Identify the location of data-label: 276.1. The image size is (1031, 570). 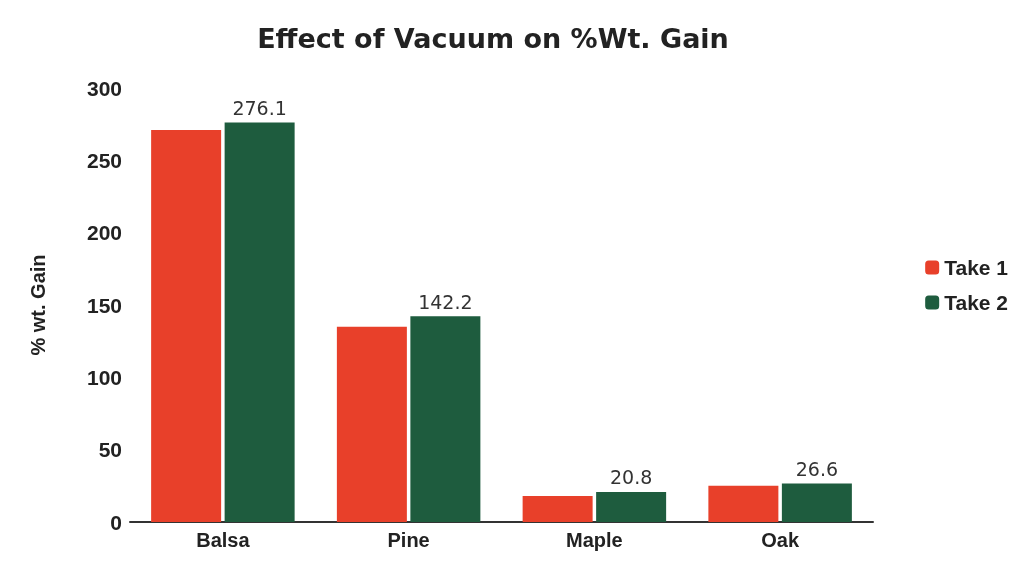
(259, 108).